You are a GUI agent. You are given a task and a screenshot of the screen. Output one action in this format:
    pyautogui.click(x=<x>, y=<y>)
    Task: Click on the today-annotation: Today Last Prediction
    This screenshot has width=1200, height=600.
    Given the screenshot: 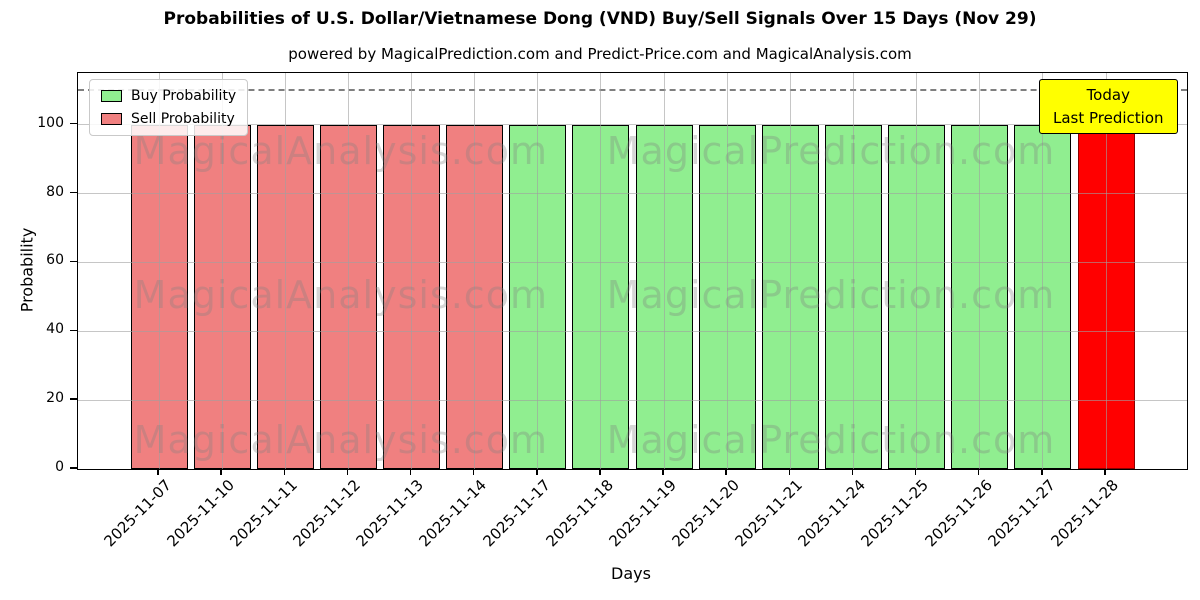 What is the action you would take?
    pyautogui.click(x=1108, y=106)
    